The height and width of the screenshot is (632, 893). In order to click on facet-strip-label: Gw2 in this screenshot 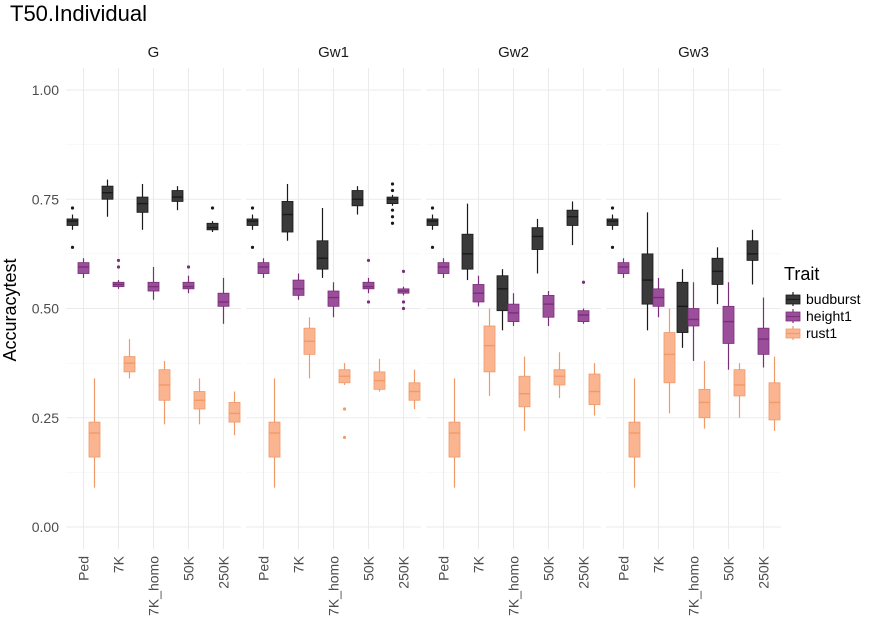, I will do `click(513, 52)`.